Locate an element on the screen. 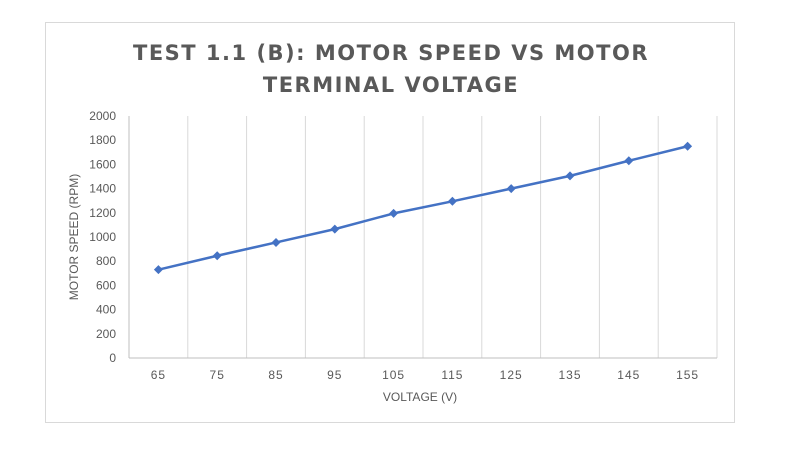  y-tick-label: 200 is located at coordinates (106, 334).